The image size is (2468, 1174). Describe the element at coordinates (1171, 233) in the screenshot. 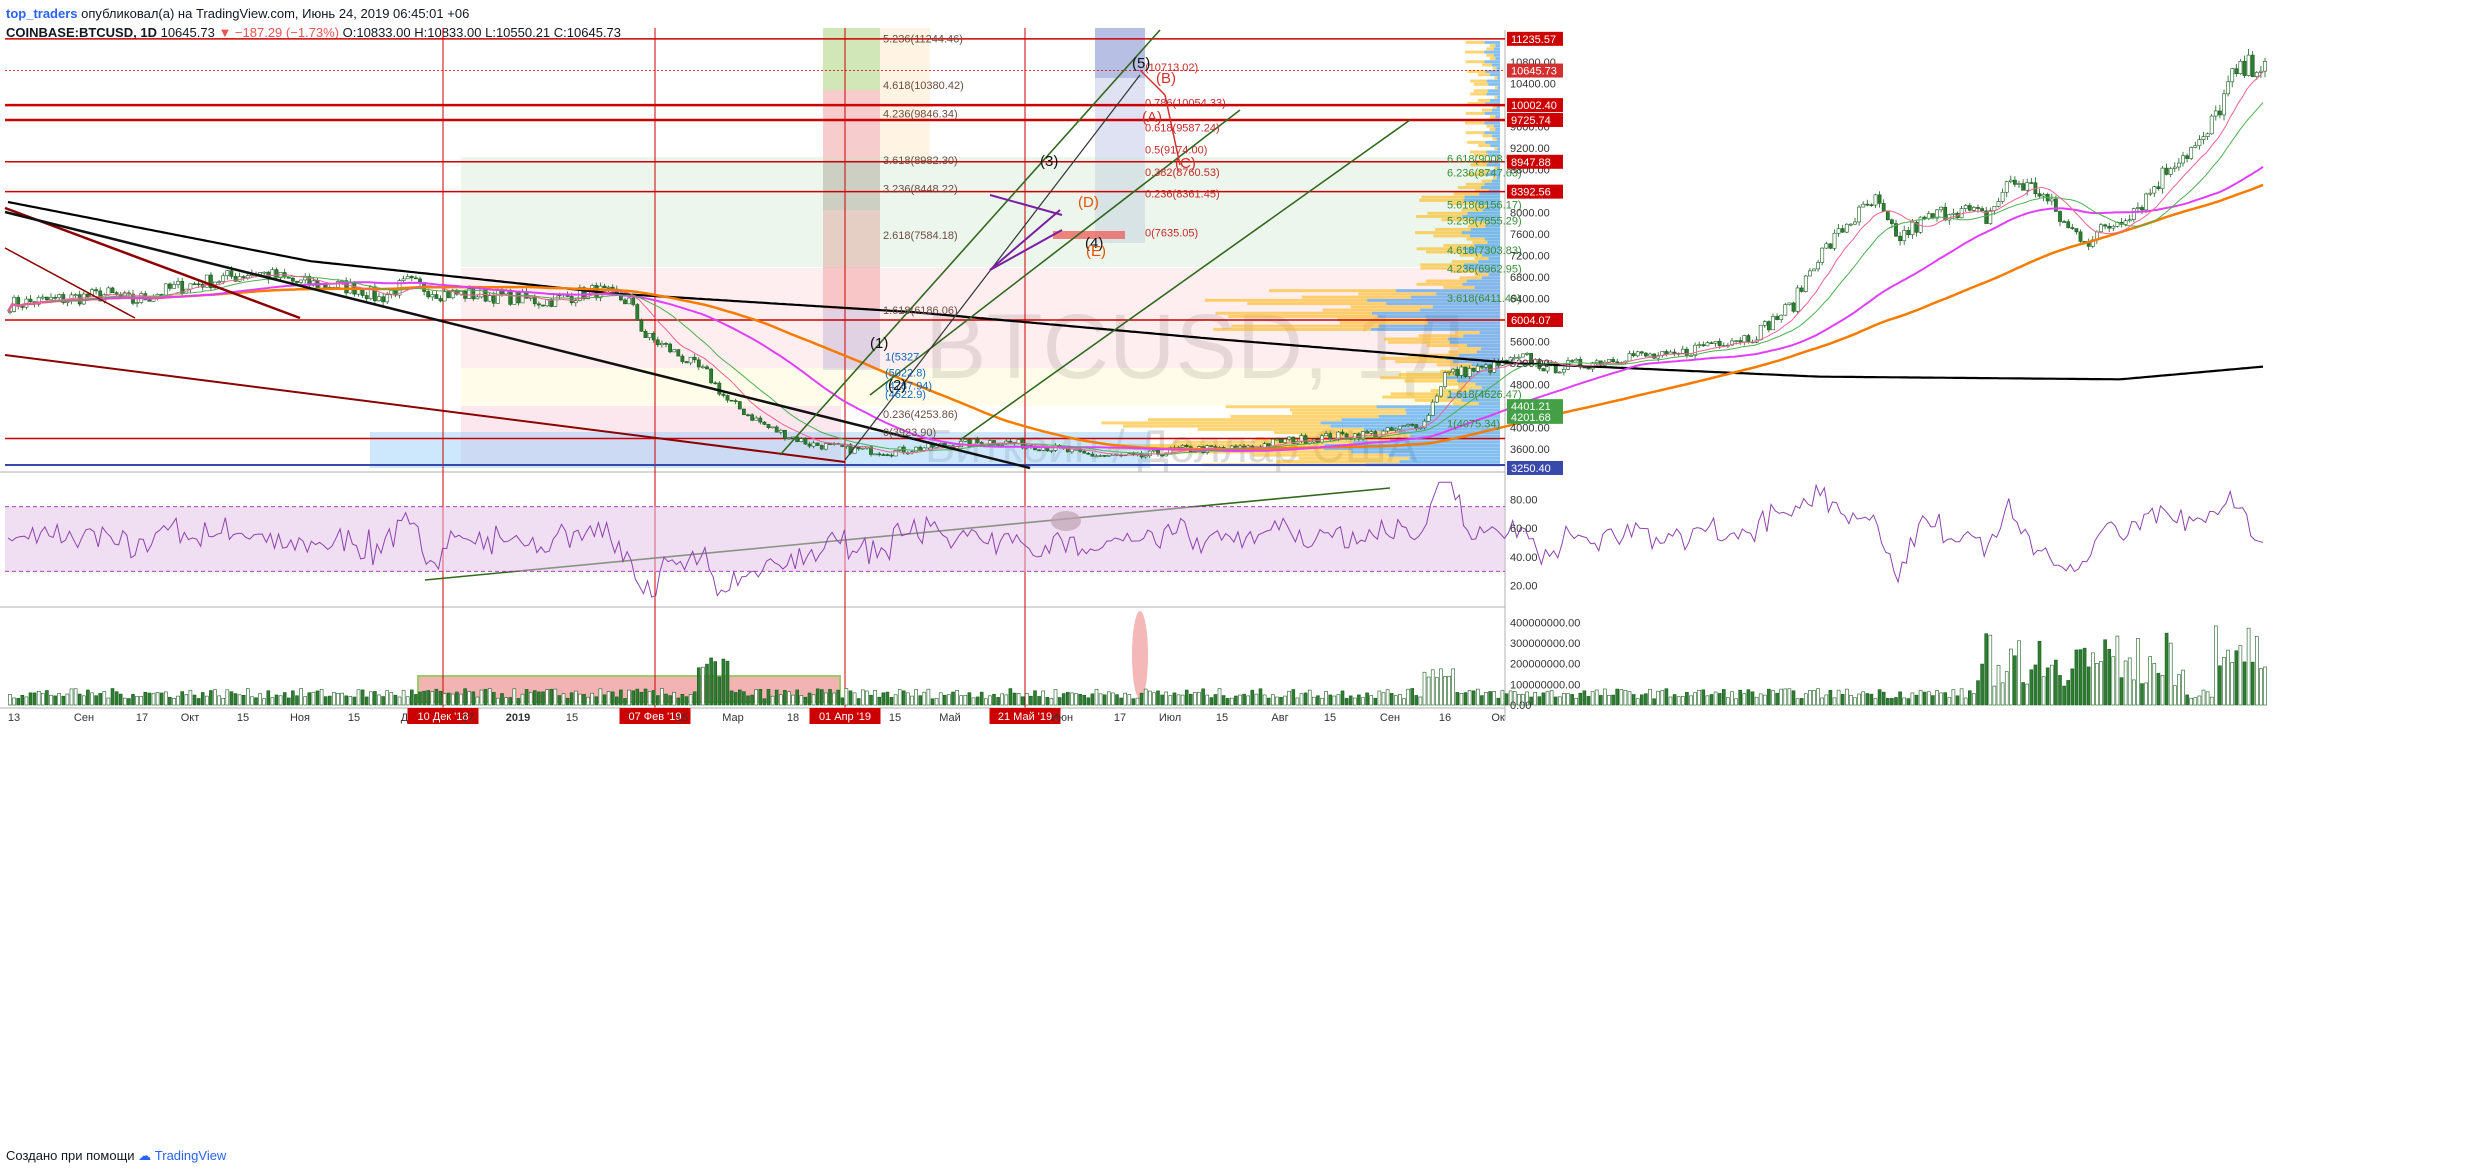

I see `fib-retracement-label: 0(7635.05)` at that location.